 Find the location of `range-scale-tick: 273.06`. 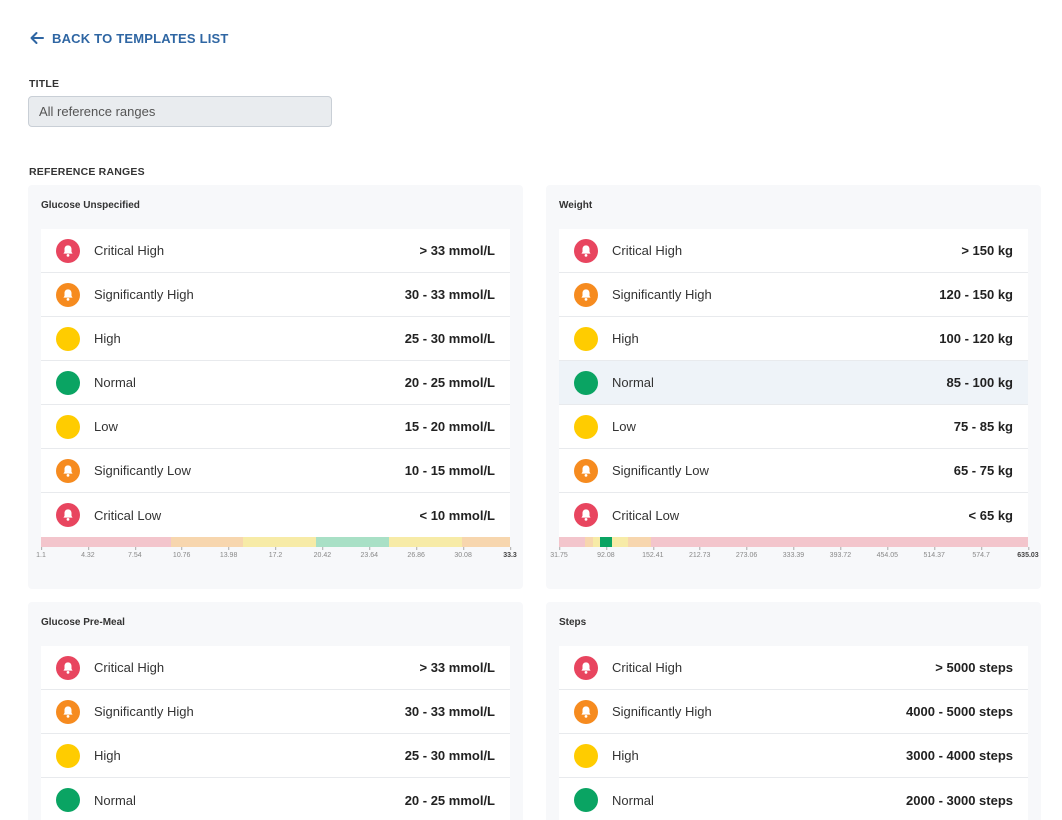

range-scale-tick: 273.06 is located at coordinates (746, 553).